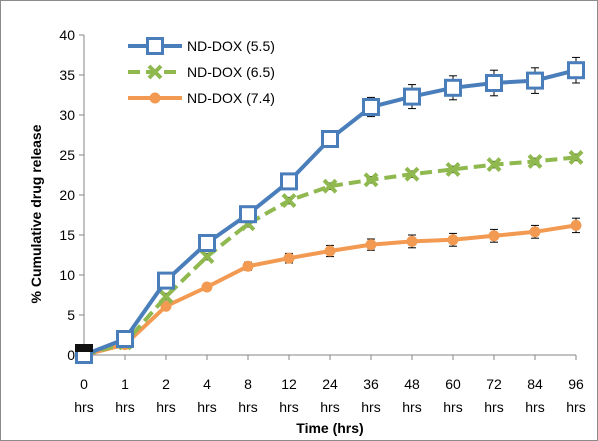 Image resolution: width=598 pixels, height=441 pixels. I want to click on legend-label: ND-DOX (6.5), so click(231, 72).